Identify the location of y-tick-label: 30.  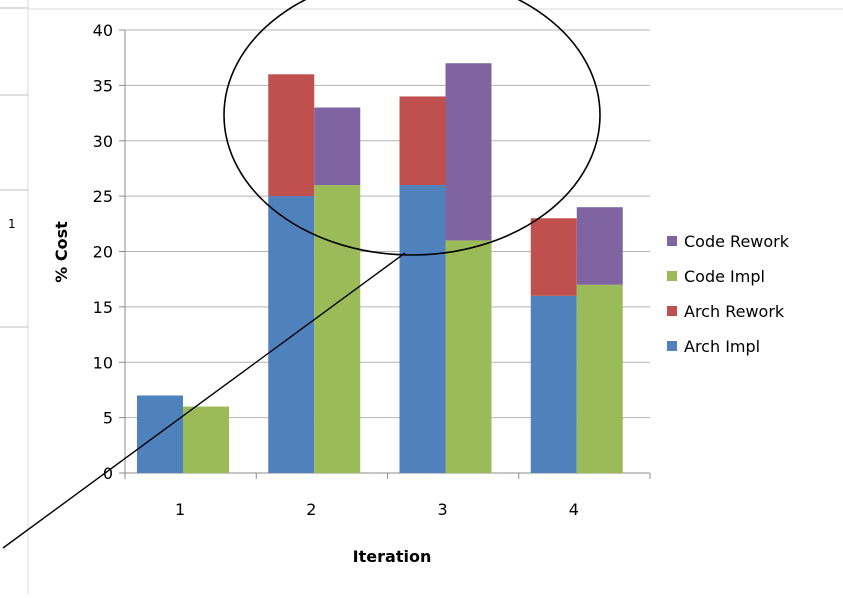
(103, 141).